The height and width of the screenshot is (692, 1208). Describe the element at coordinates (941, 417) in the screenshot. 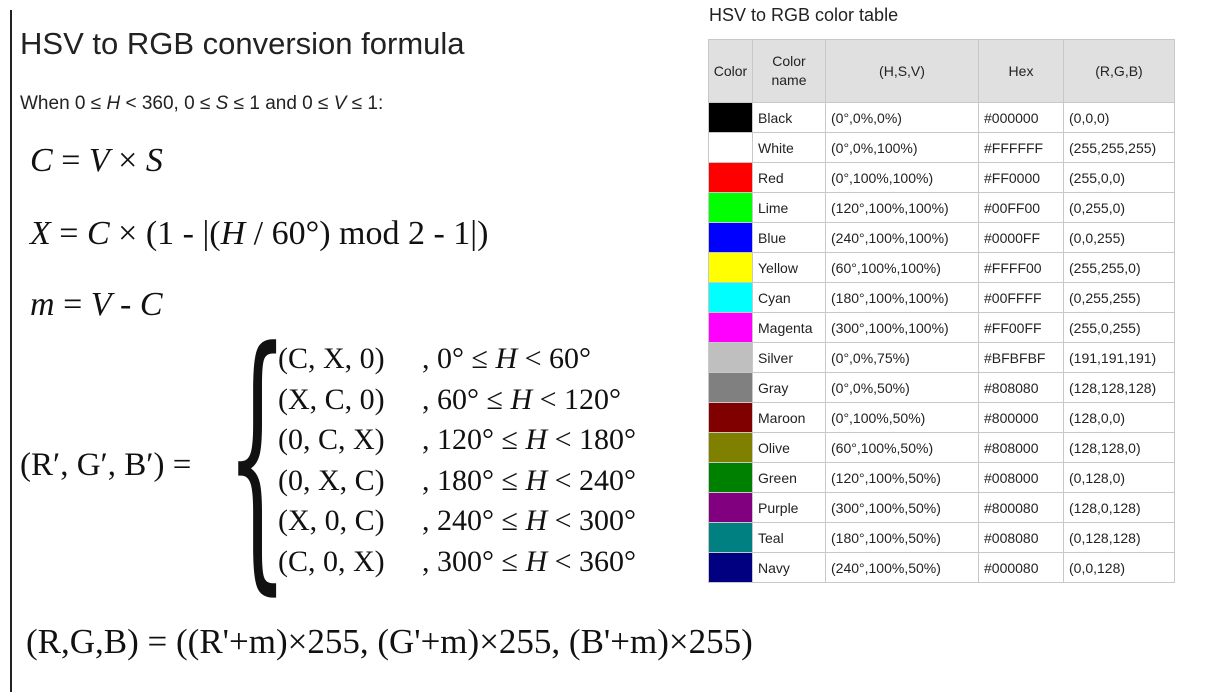

I see `table-row: Maroon (0°,100%,50%) #800000 (128,0,0)` at that location.